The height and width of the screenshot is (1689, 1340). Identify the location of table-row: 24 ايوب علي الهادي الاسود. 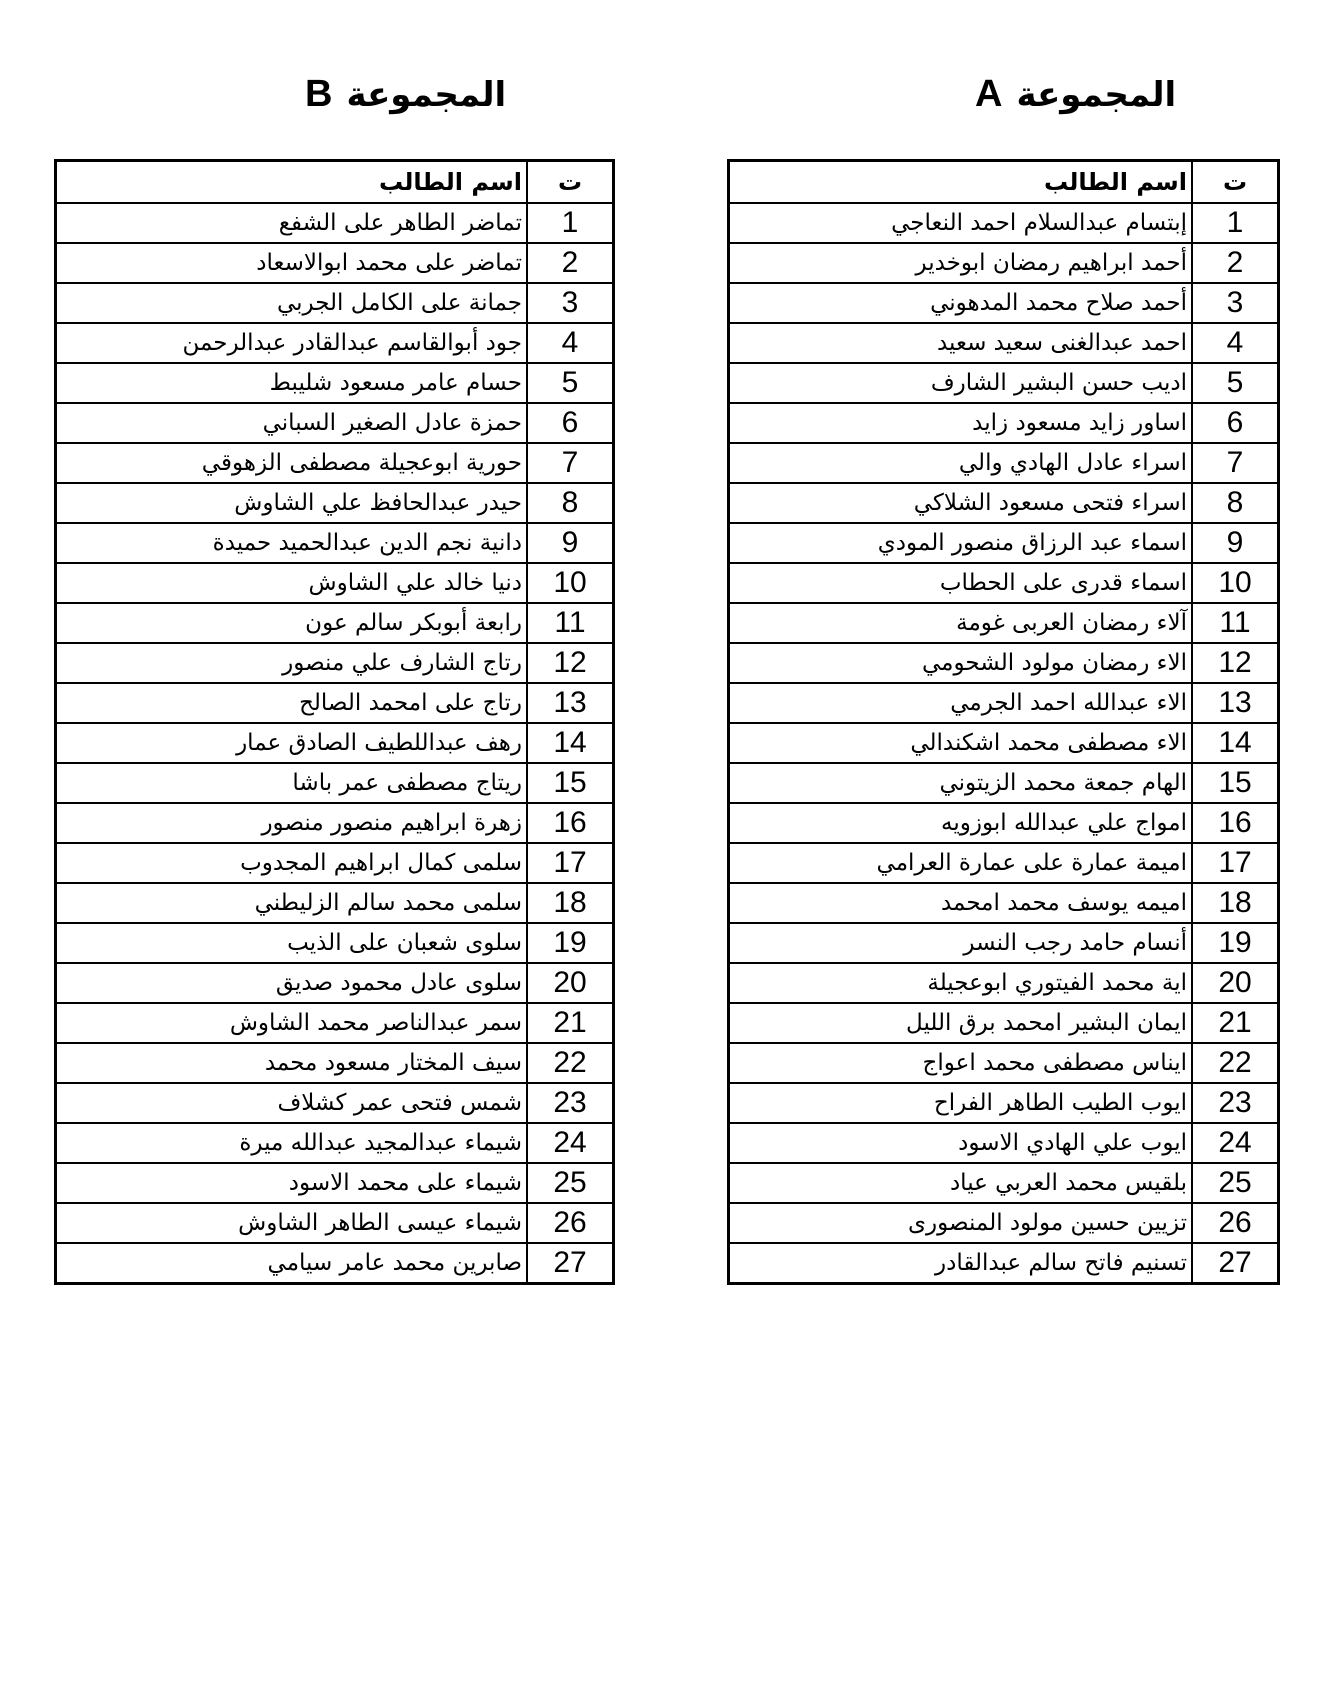
(1003, 1143).